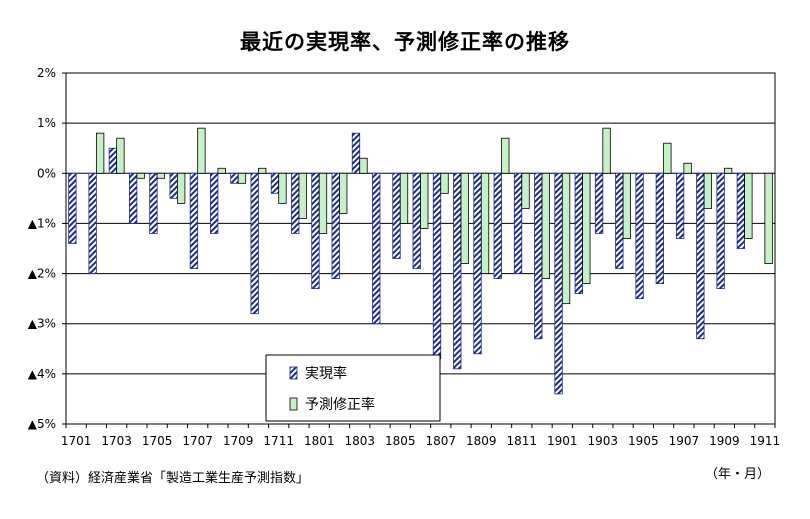 The height and width of the screenshot is (519, 810). What do you see at coordinates (405, 42) in the screenshot?
I see `chart-title: 最近の実現率、予測修正率の推移` at bounding box center [405, 42].